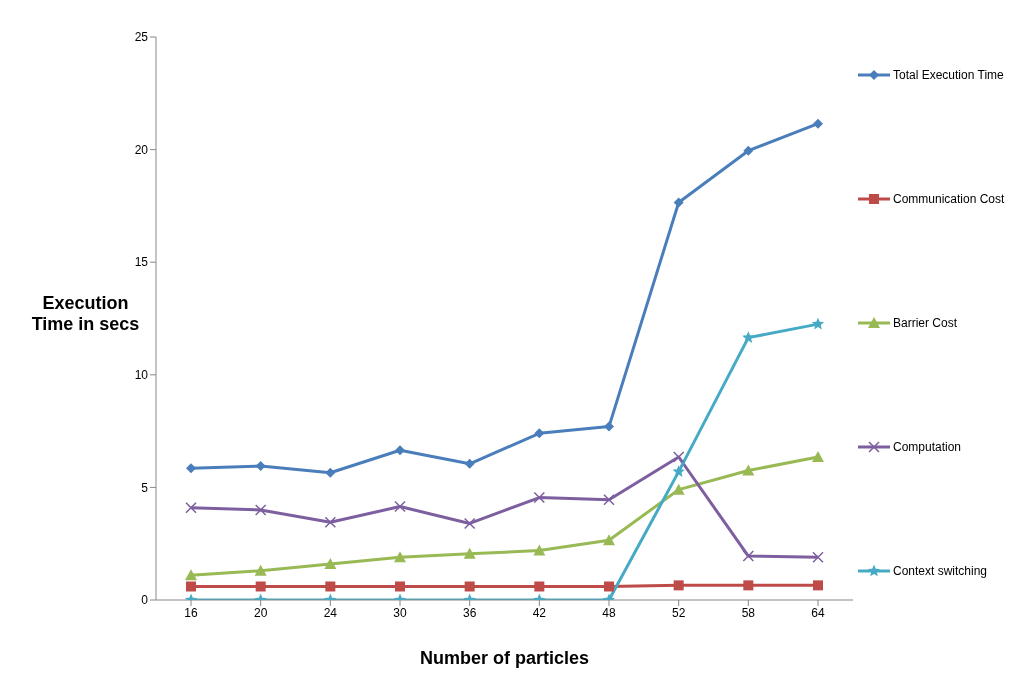 This screenshot has width=1029, height=677. I want to click on legend-label: Barrier Cost, so click(925, 323).